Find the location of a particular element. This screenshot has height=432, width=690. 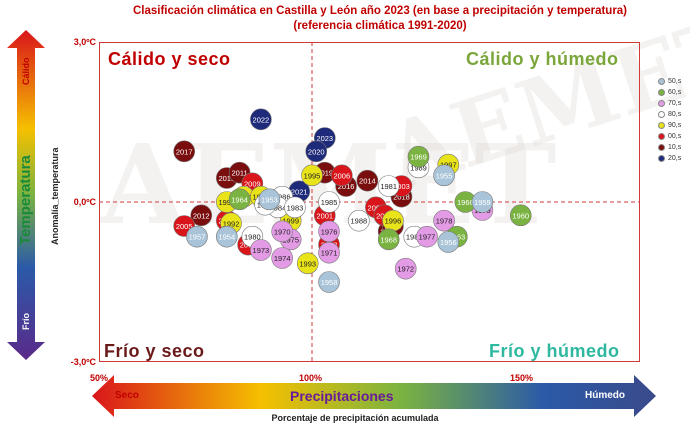

point-label: 1995 is located at coordinates (312, 175).